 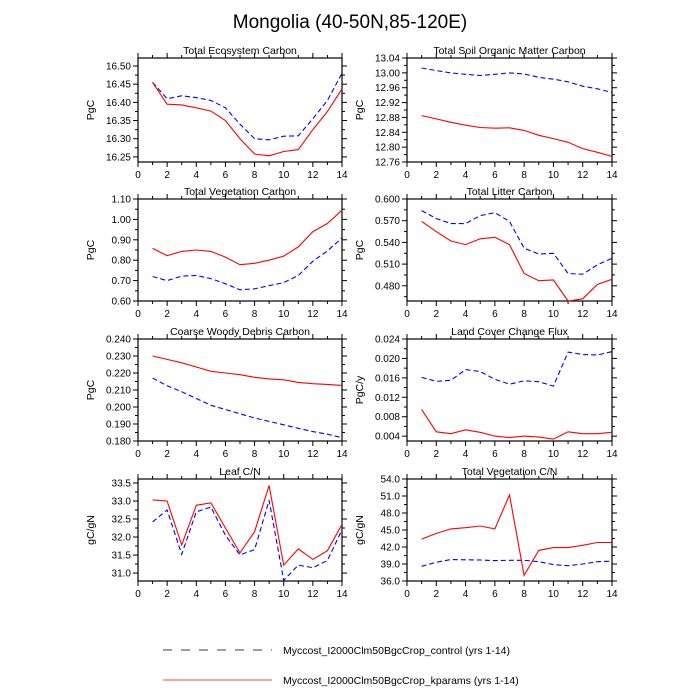 What do you see at coordinates (387, 163) in the screenshot?
I see `y-tick-label: 12.76` at bounding box center [387, 163].